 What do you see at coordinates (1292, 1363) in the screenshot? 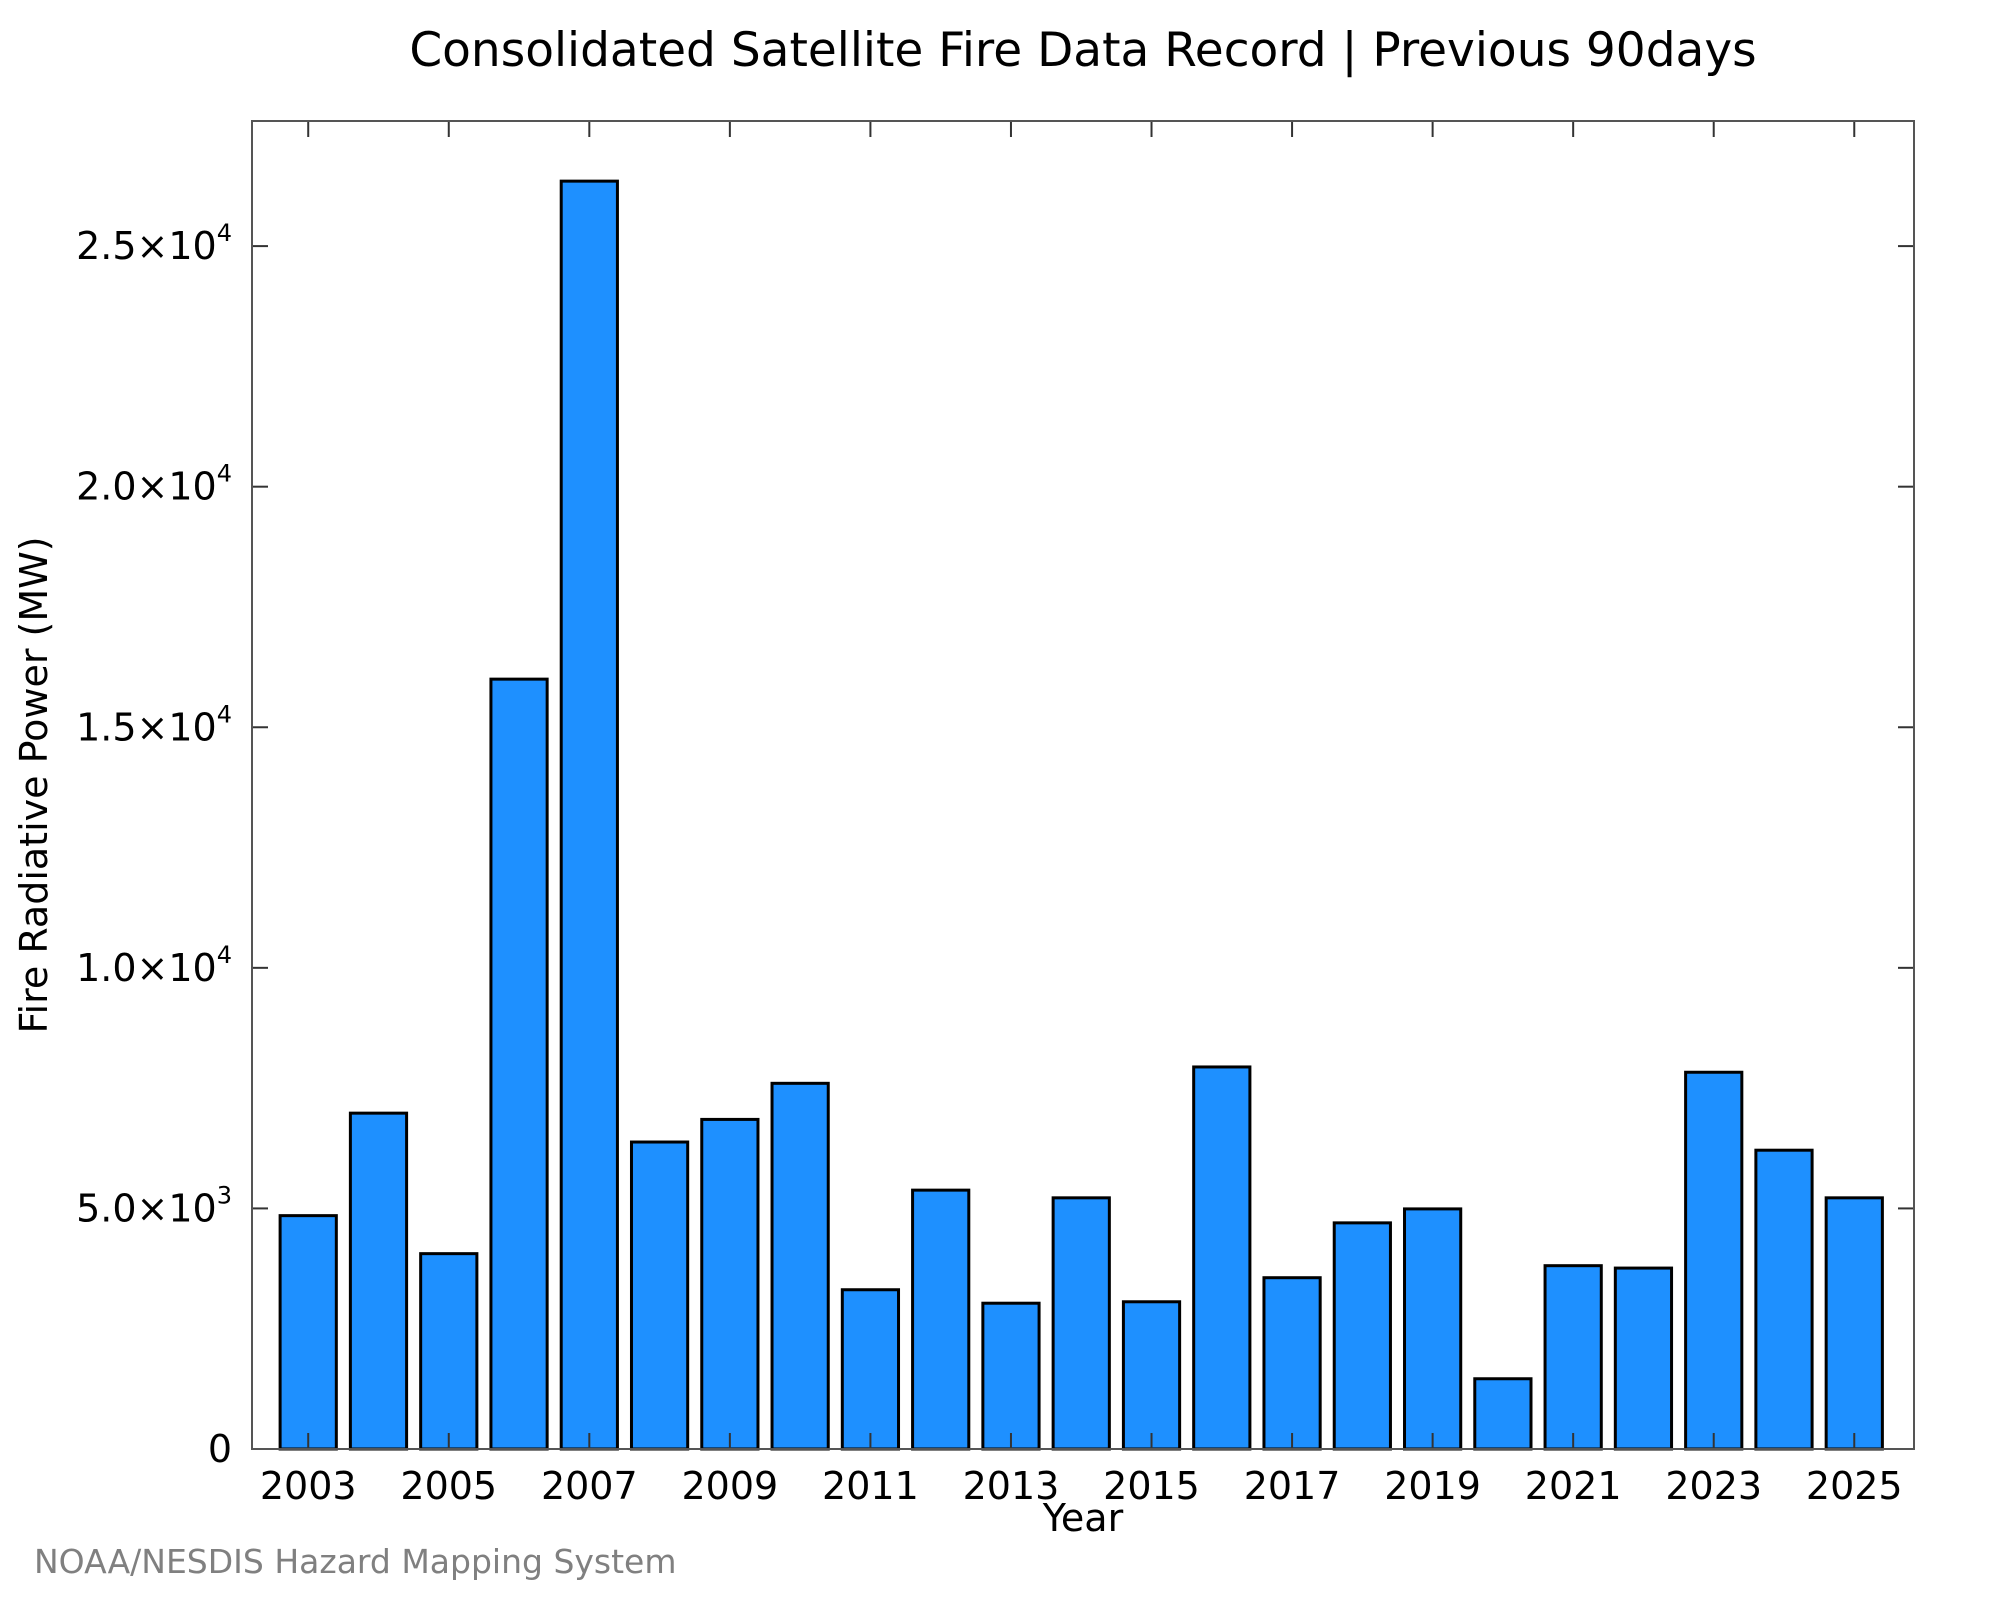
I see `bar-2017` at bounding box center [1292, 1363].